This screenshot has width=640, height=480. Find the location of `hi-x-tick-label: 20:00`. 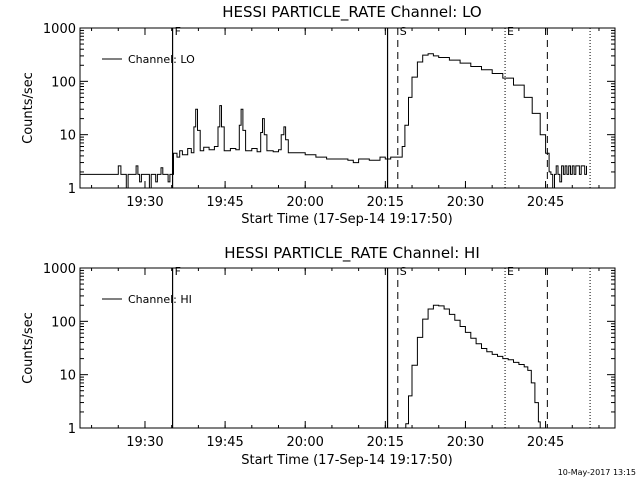

hi-x-tick-label: 20:00 is located at coordinates (304, 442).